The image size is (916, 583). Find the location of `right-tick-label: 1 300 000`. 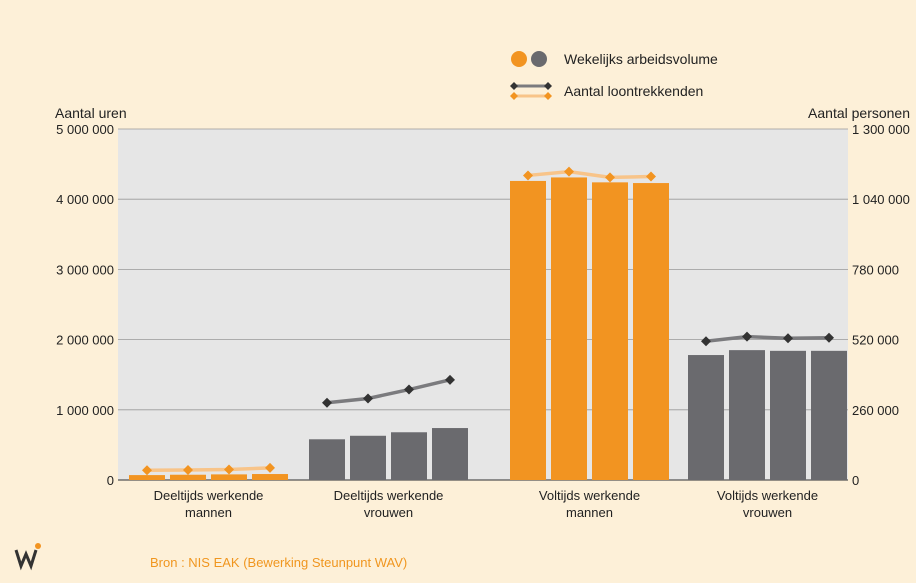

right-tick-label: 1 300 000 is located at coordinates (881, 129).